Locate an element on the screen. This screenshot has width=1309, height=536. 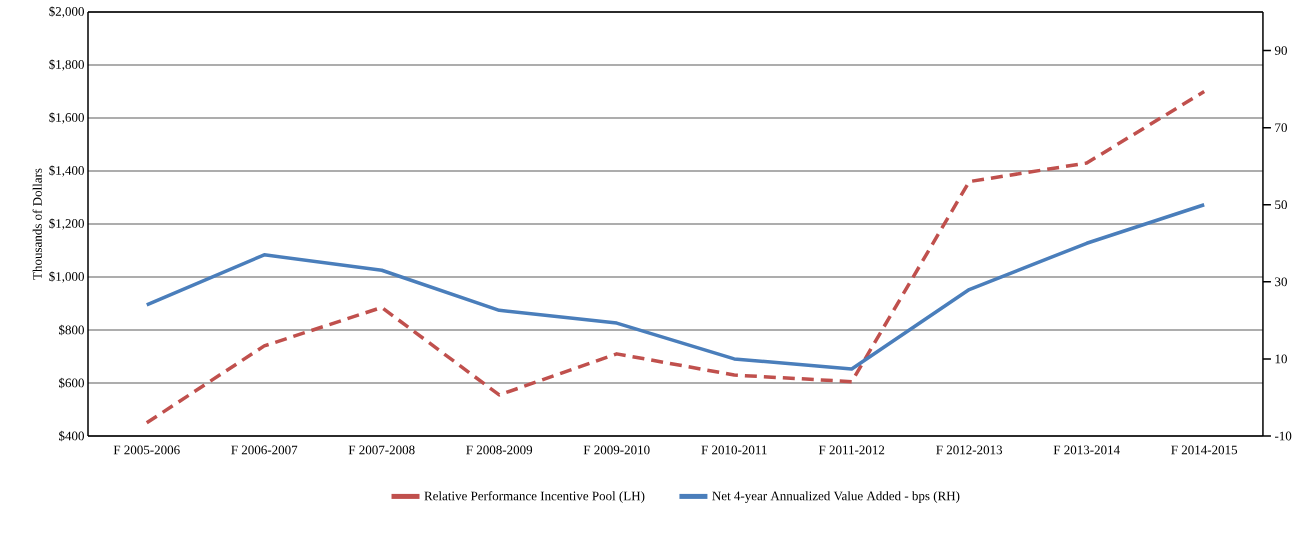
x-tick-label: F 2006-2007 is located at coordinates (264, 450).